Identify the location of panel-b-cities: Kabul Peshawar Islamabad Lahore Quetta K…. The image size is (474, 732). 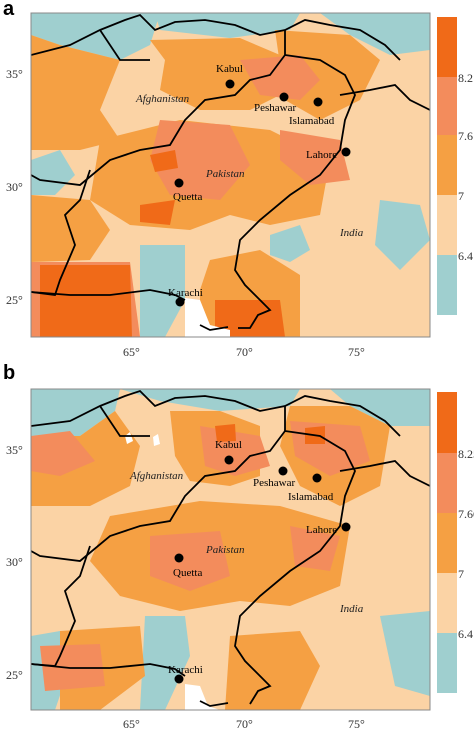
(259, 561).